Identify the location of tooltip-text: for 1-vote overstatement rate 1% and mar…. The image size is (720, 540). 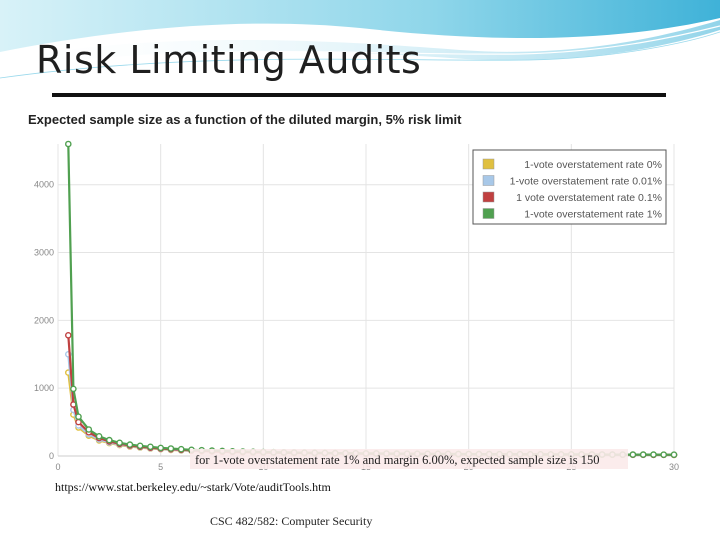
(397, 460).